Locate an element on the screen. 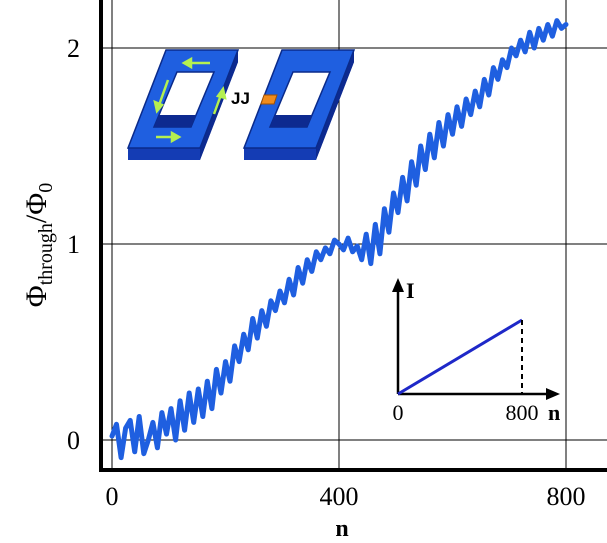 This screenshot has height=543, width=607. x-tick-labels: 0 400 800 is located at coordinates (346, 496).